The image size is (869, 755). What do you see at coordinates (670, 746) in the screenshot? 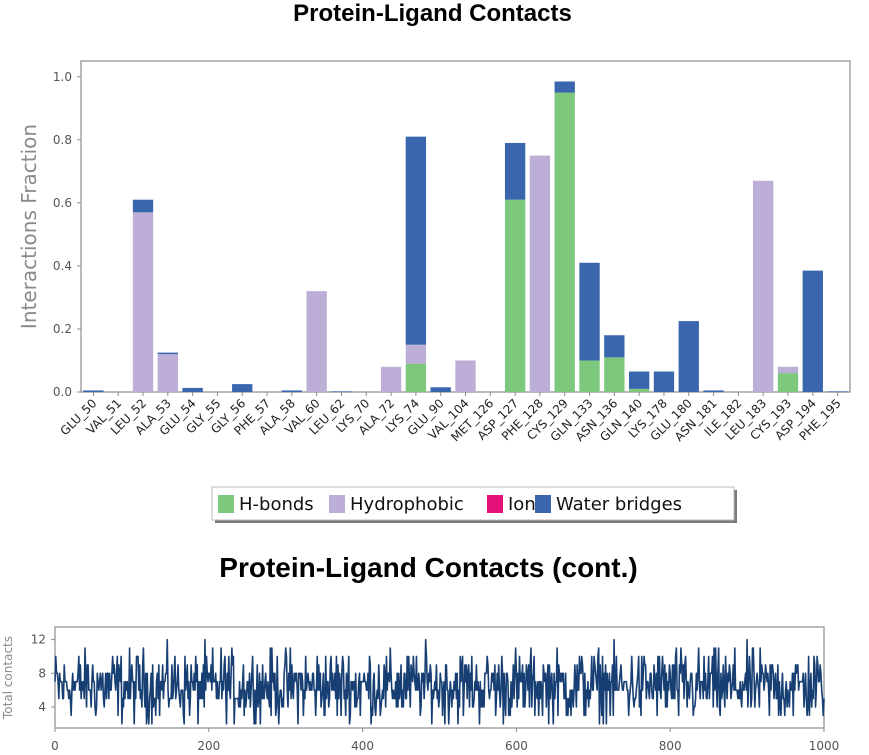
I see `x-tick-label: 800` at bounding box center [670, 746].